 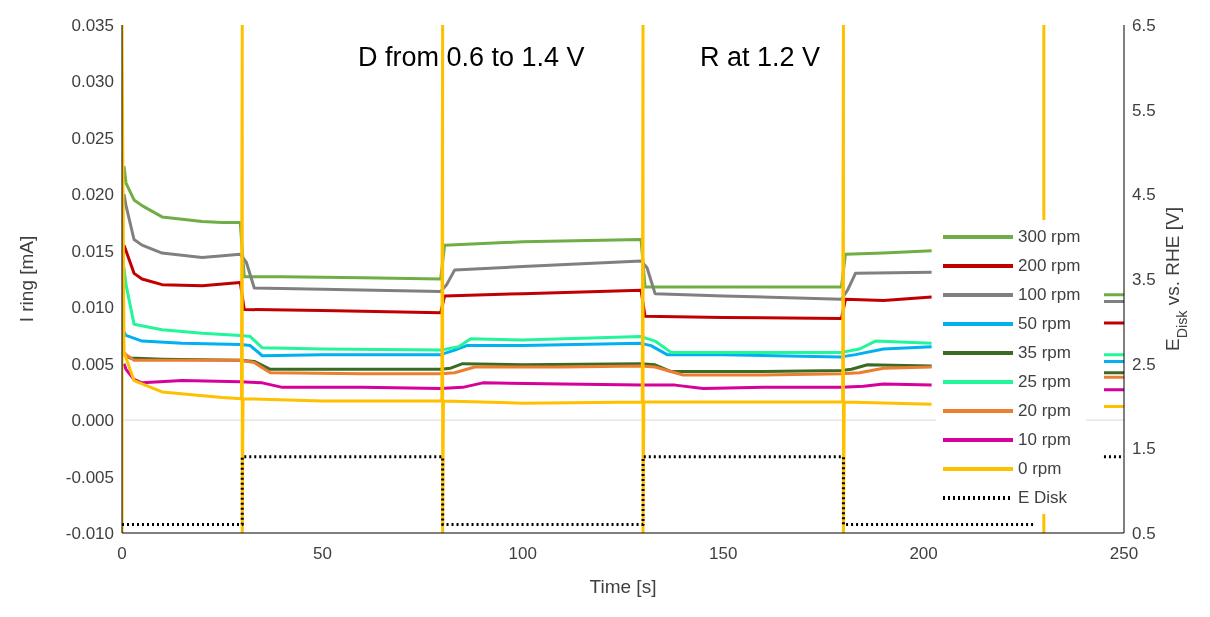 What do you see at coordinates (92, 364) in the screenshot?
I see `y-tick-label: 0.005` at bounding box center [92, 364].